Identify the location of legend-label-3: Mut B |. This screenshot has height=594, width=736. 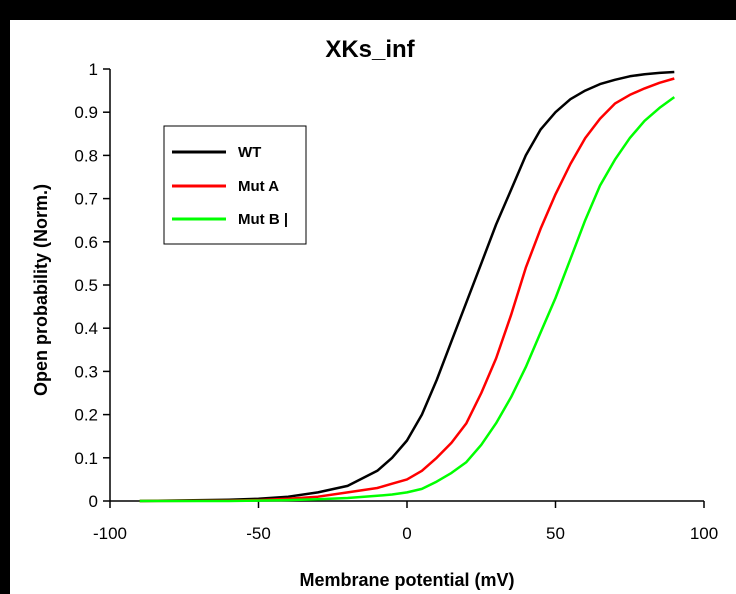
(263, 219).